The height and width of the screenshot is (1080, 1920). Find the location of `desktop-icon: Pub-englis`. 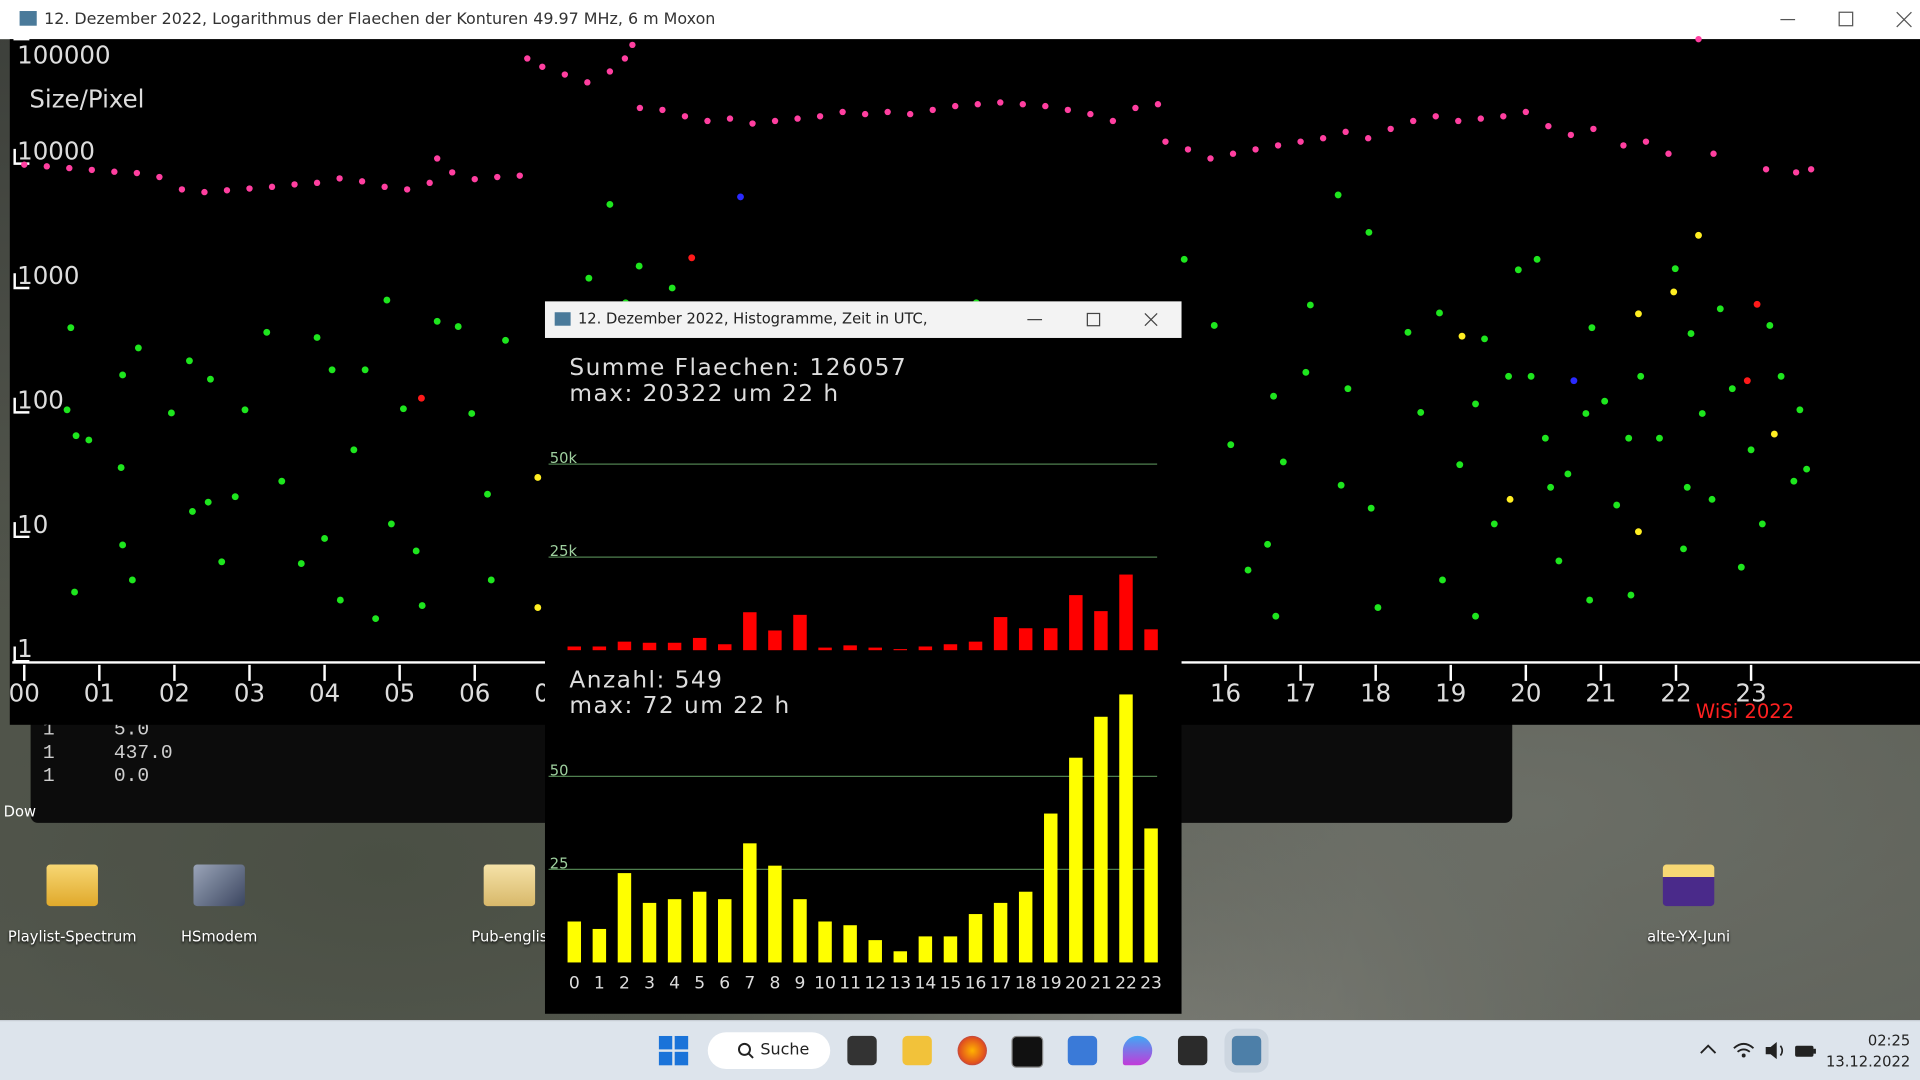

desktop-icon: Pub-englis is located at coordinates (509, 904).